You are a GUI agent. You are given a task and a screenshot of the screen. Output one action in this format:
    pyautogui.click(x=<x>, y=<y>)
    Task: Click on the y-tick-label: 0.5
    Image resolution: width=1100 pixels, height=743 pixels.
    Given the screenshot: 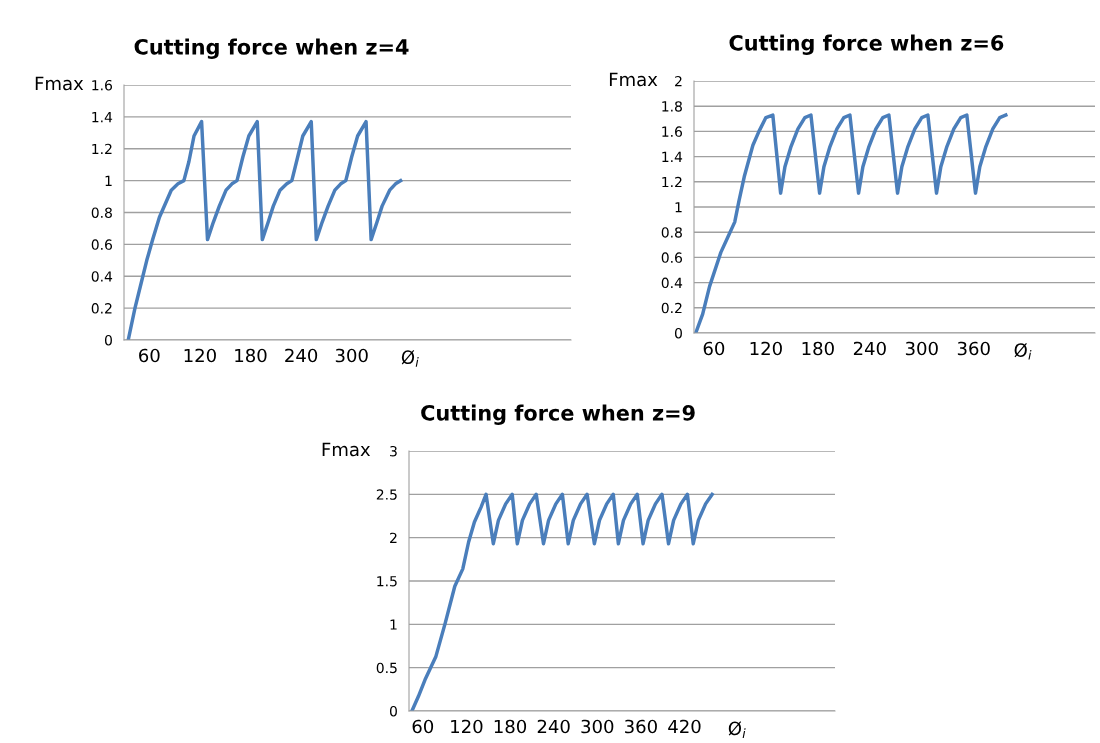 What is the action you would take?
    pyautogui.click(x=386, y=668)
    